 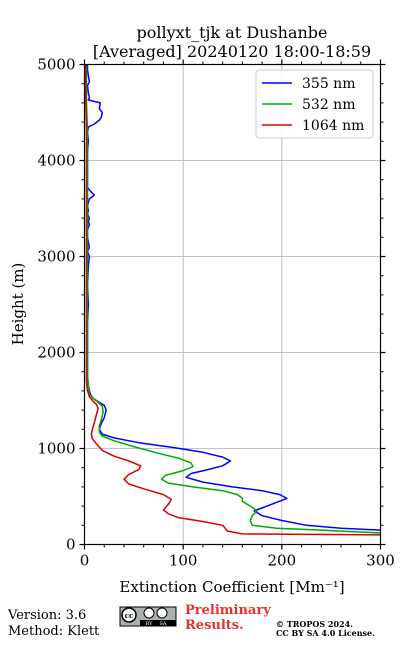 What do you see at coordinates (150, 624) in the screenshot?
I see `by-logo-text: BY` at bounding box center [150, 624].